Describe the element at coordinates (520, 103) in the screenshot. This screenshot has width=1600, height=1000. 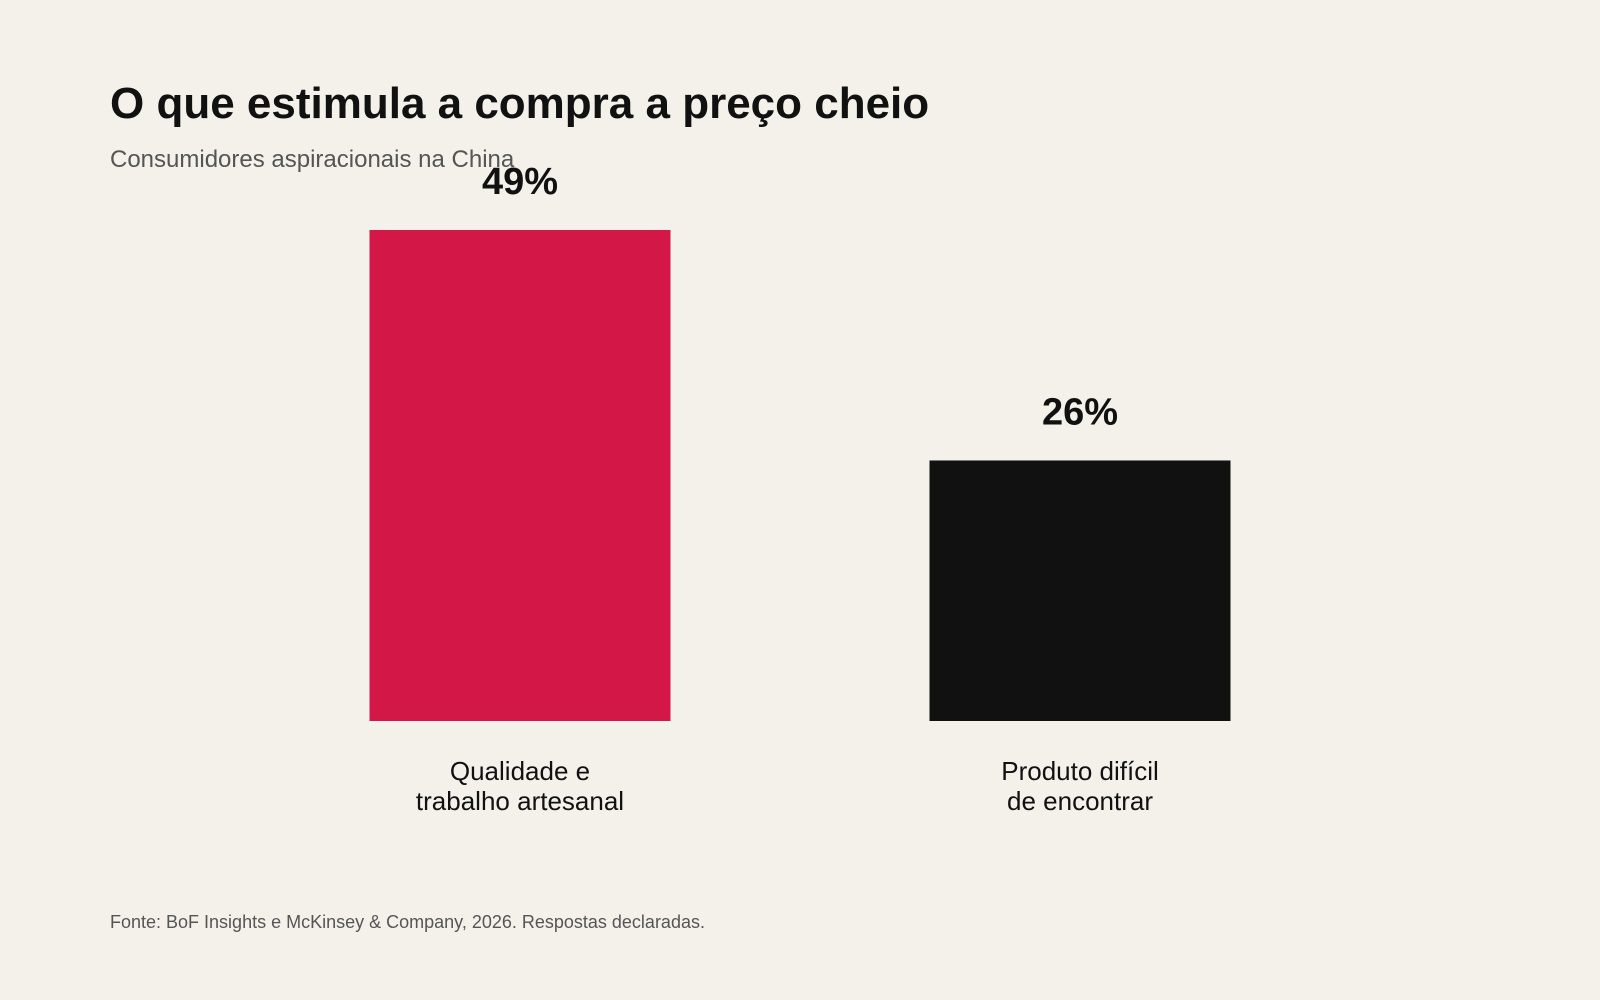
I see `chart-title: O que estimula a compra a preço cheio` at that location.